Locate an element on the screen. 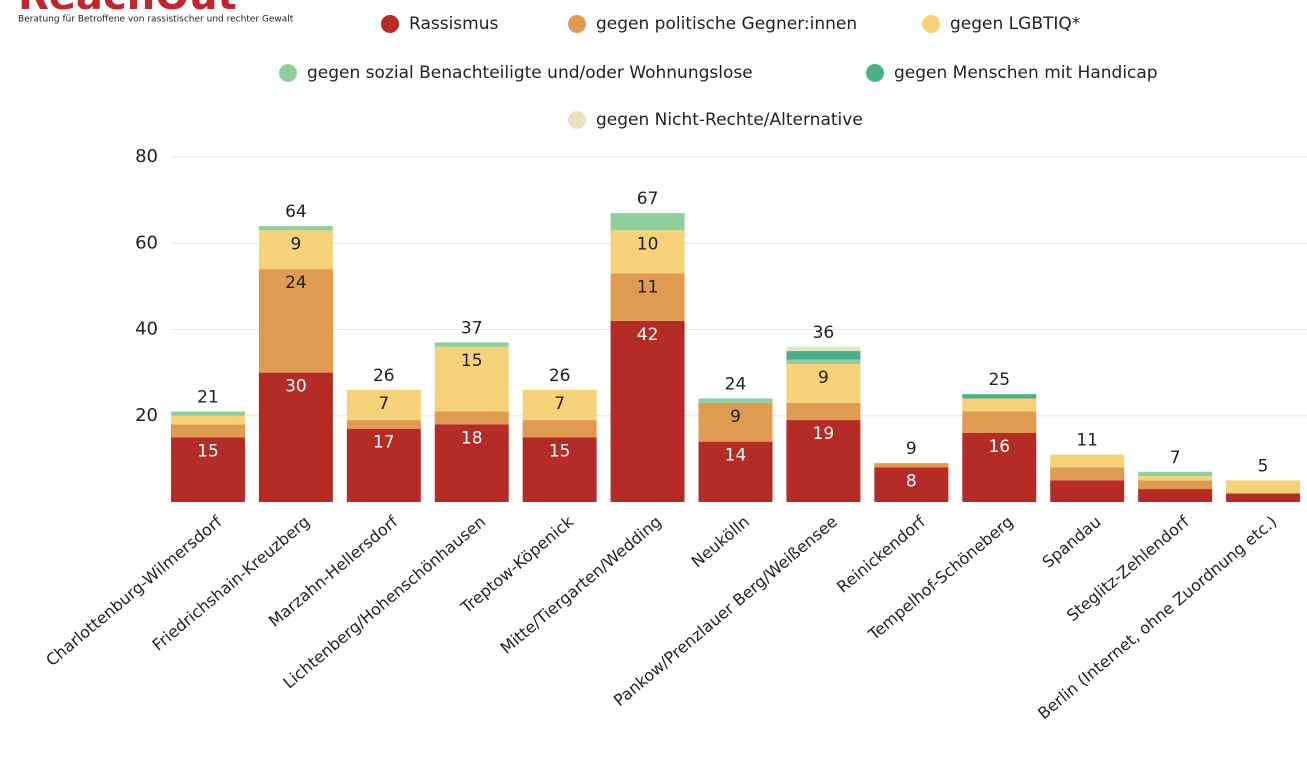 This screenshot has height=773, width=1307. total-label: 36 is located at coordinates (824, 333).